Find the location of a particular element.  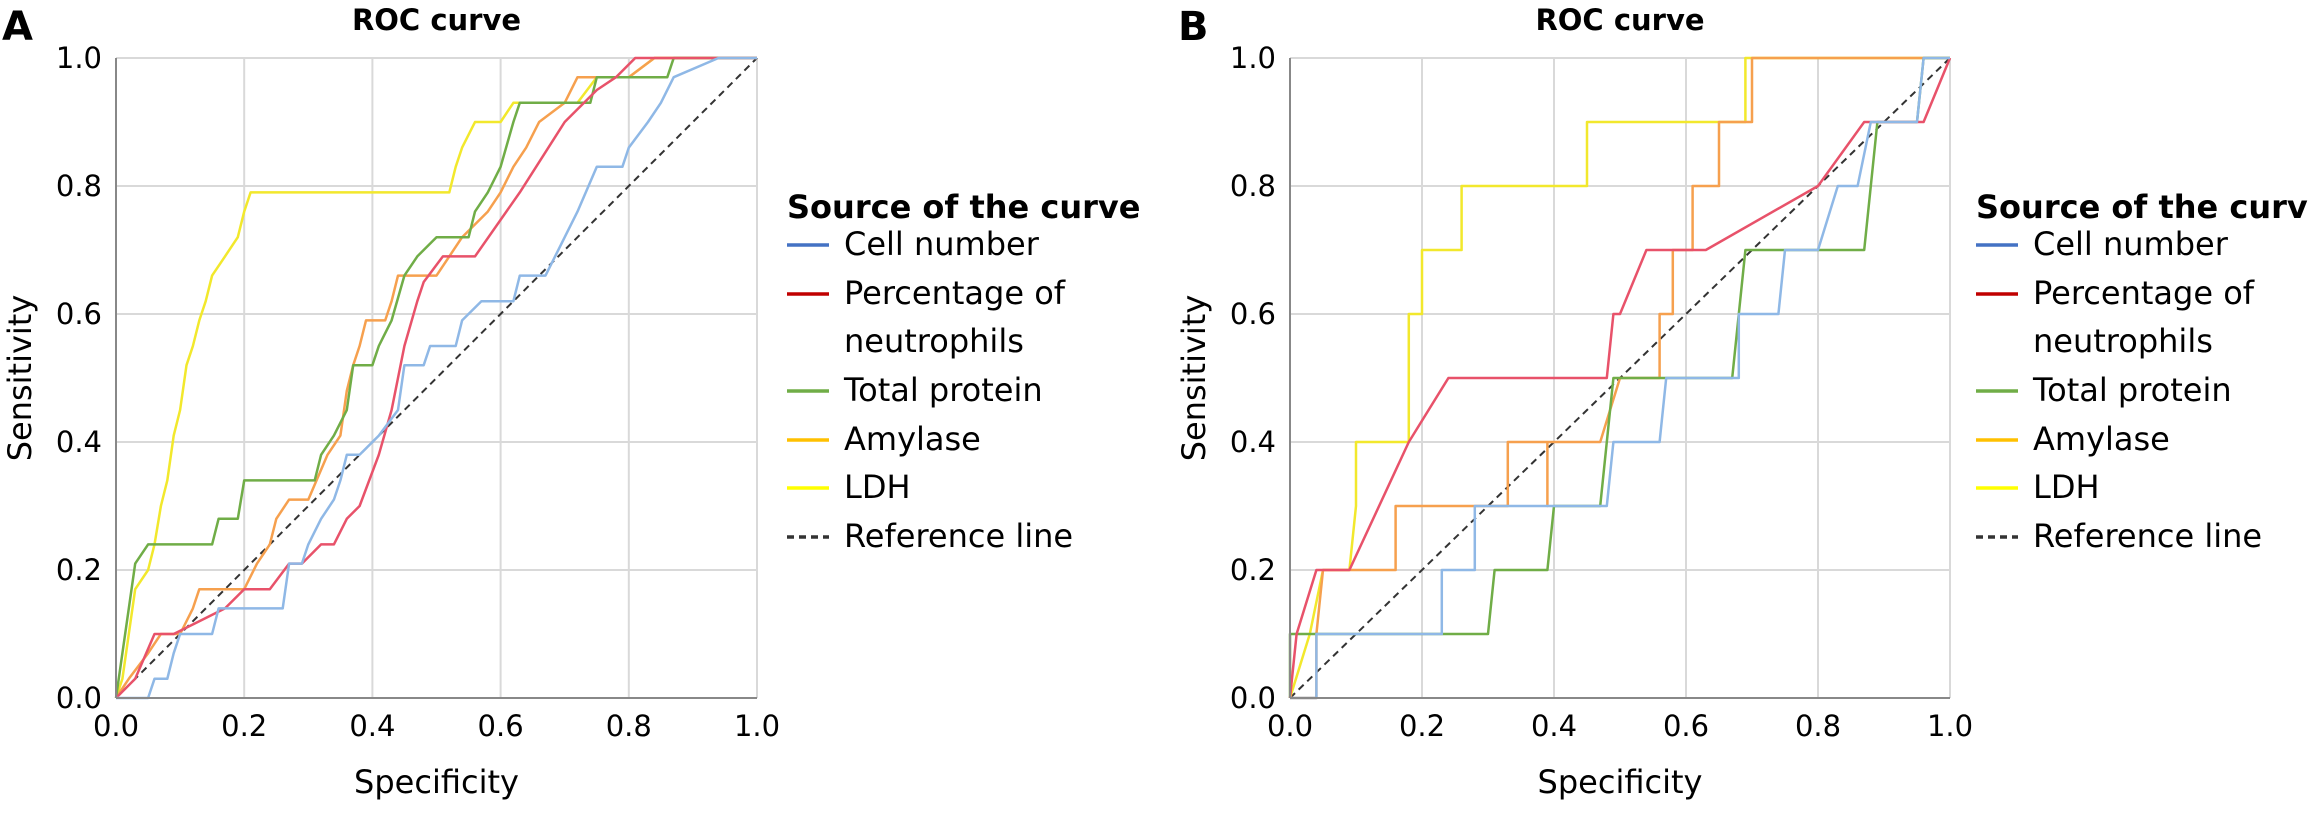

panel-letter: A is located at coordinates (17, 27).